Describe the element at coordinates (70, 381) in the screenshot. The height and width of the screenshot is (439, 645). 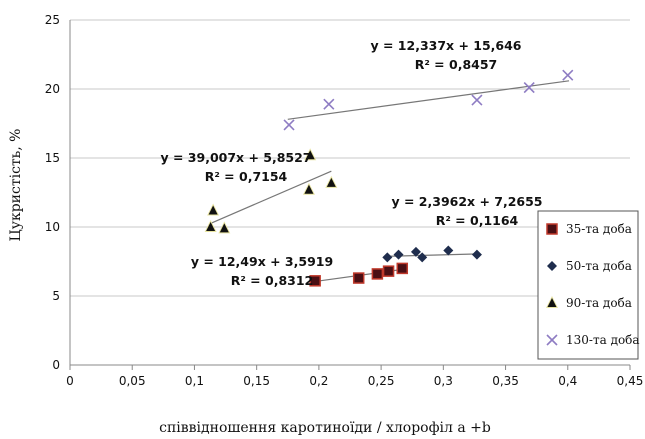
I see `x-tick-label: 0` at that location.